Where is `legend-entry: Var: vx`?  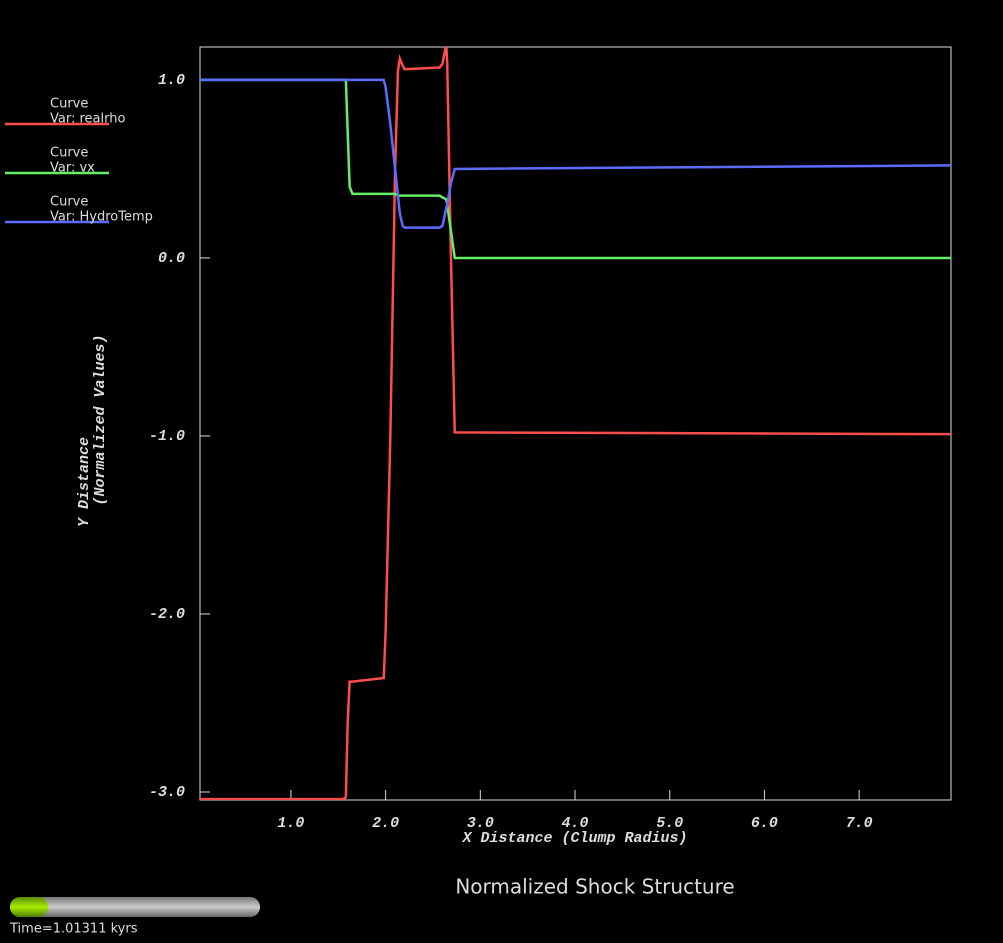 legend-entry: Var: vx is located at coordinates (72, 168).